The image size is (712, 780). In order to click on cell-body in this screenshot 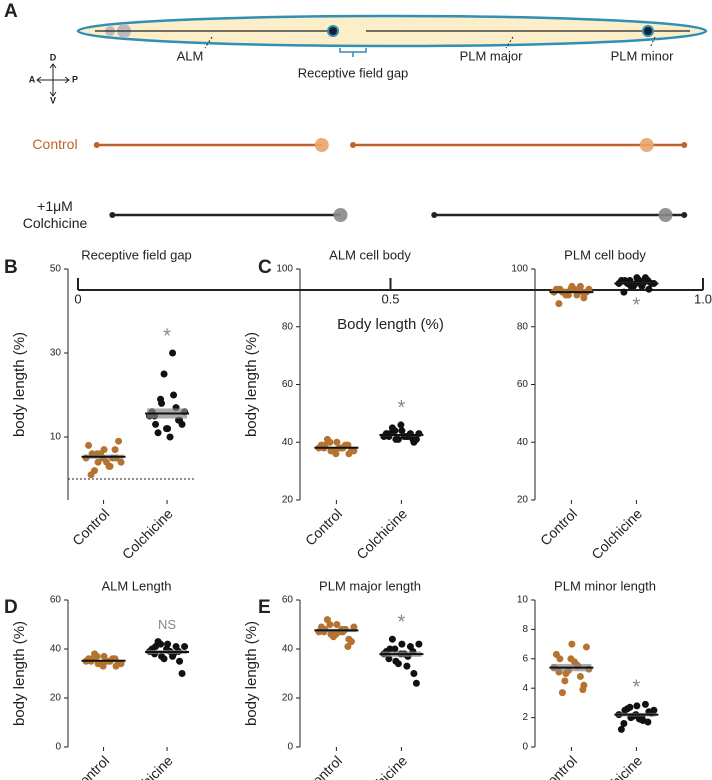, I will do `click(321, 145)`.